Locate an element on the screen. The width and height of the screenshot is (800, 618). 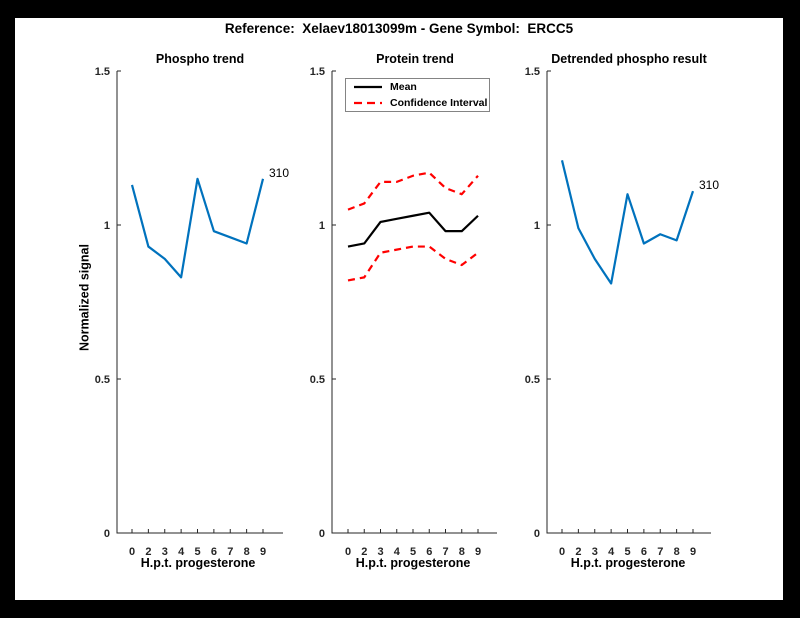
x-axis-label-2: H.p.t. progesterone is located at coordinates (413, 563).